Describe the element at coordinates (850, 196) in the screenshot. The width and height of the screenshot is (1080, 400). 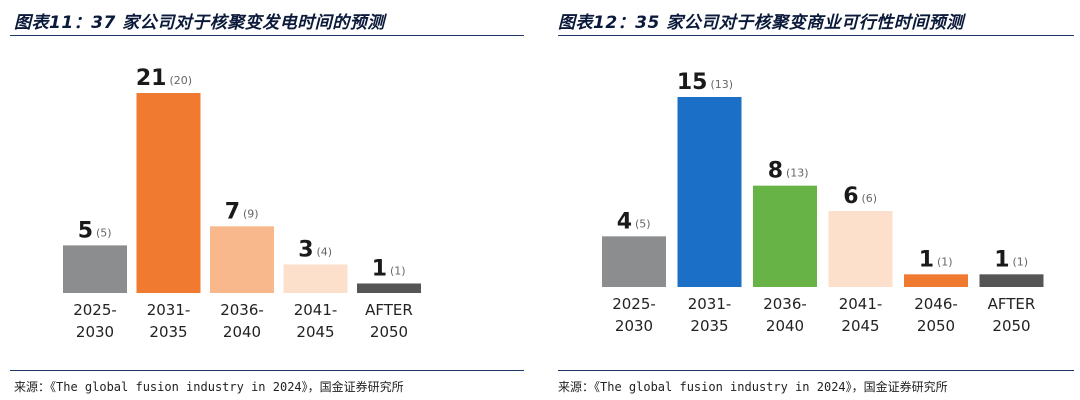
I see `data-label: 6` at that location.